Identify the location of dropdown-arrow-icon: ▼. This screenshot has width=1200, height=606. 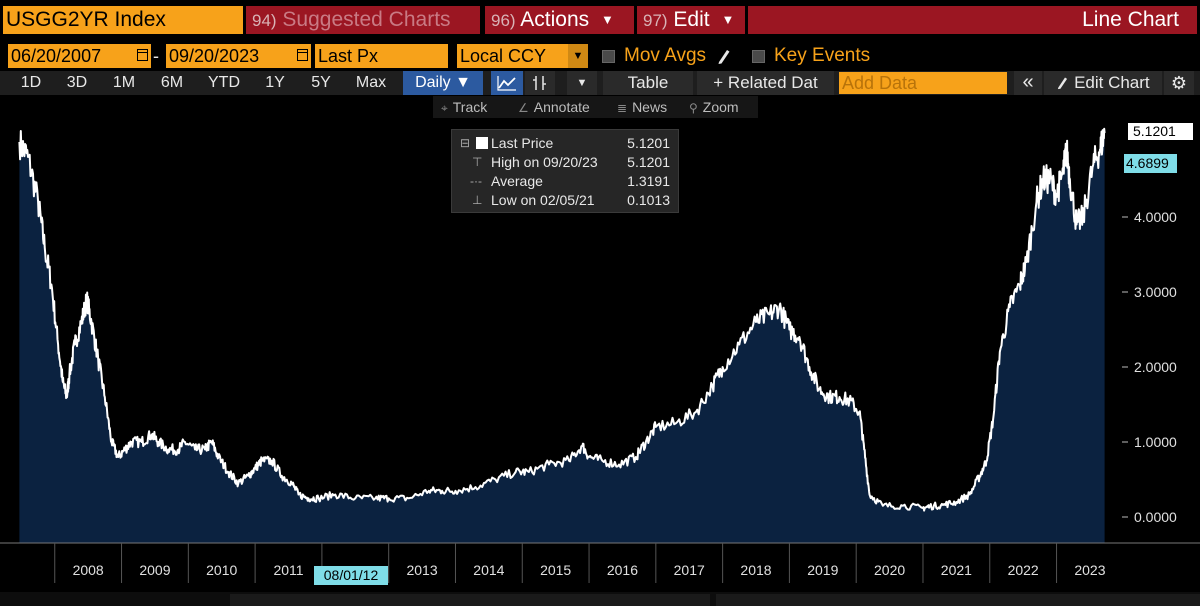
(578, 56).